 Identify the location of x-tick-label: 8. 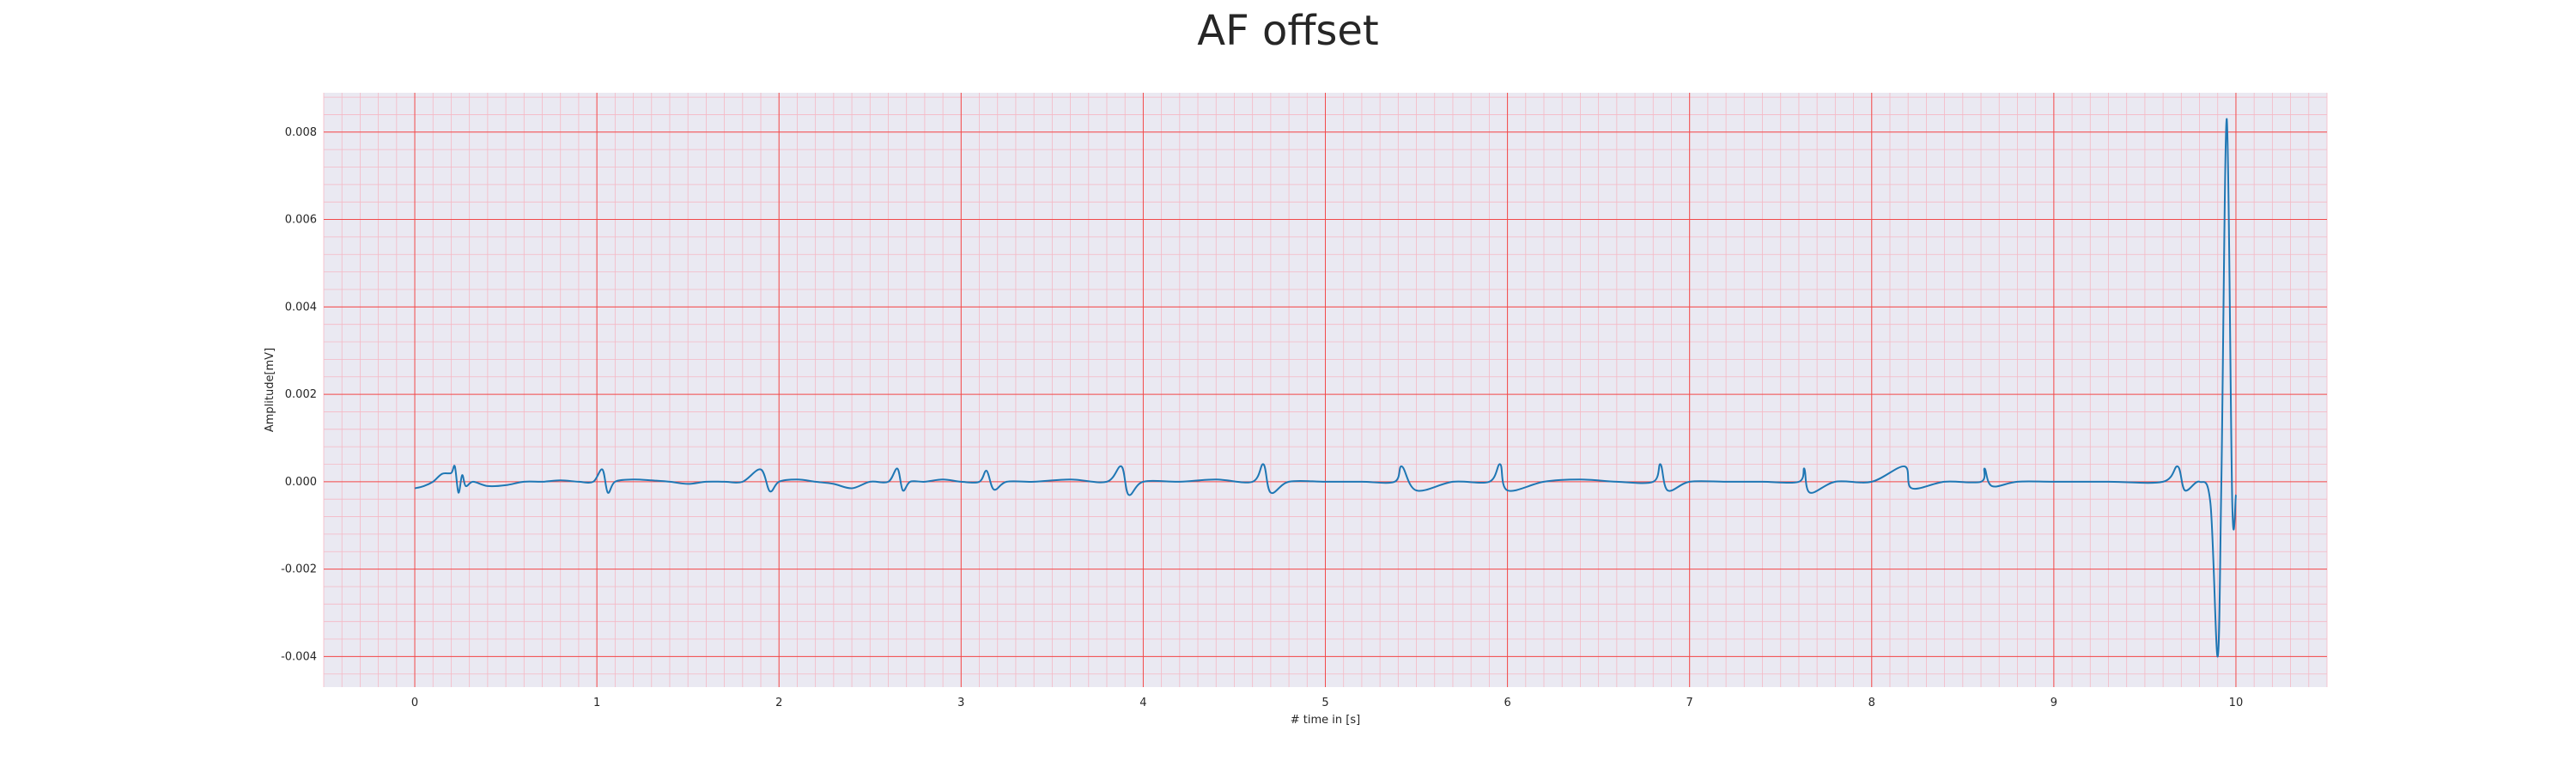
(1872, 703).